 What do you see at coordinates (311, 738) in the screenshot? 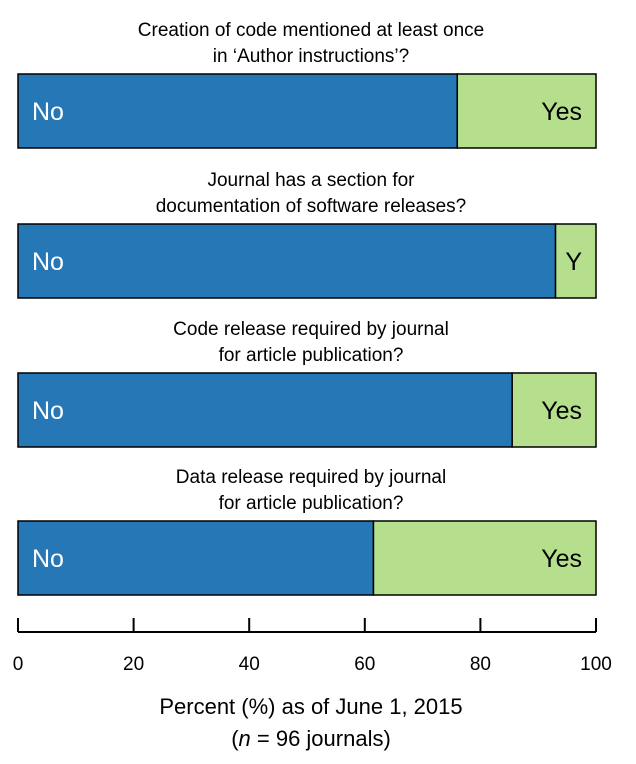
I see `x-axis-sublabel: (n = 96 journals)` at bounding box center [311, 738].